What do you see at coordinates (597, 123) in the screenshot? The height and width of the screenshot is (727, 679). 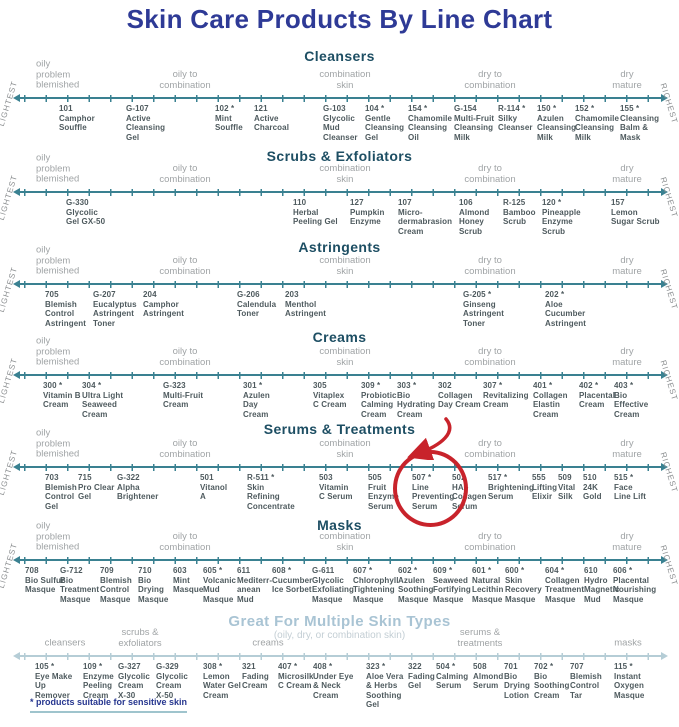 I see `product-152: 152 * Chamomile Cleansing Milk` at bounding box center [597, 123].